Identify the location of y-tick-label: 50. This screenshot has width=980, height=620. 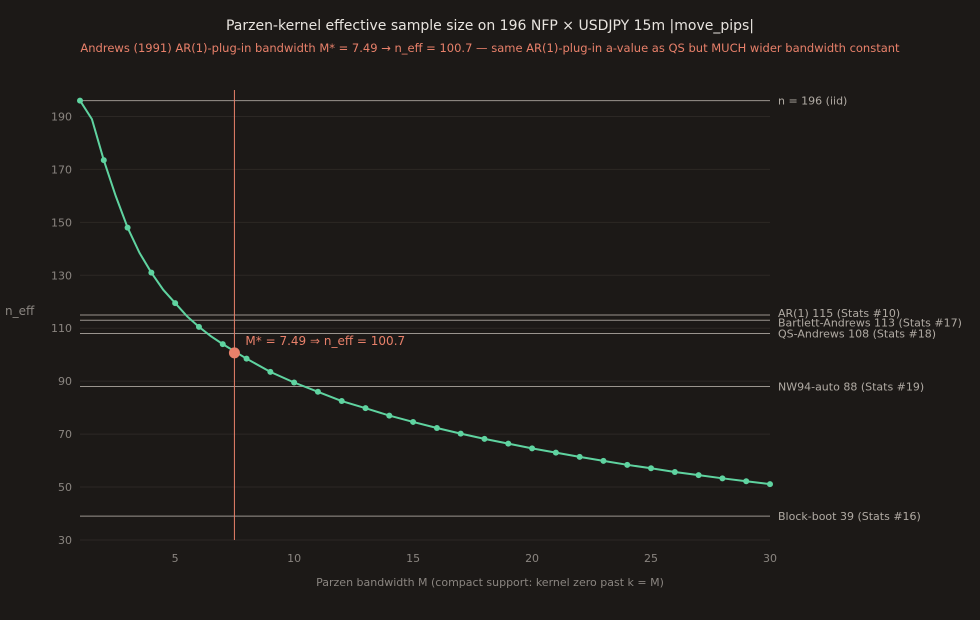
(65, 487).